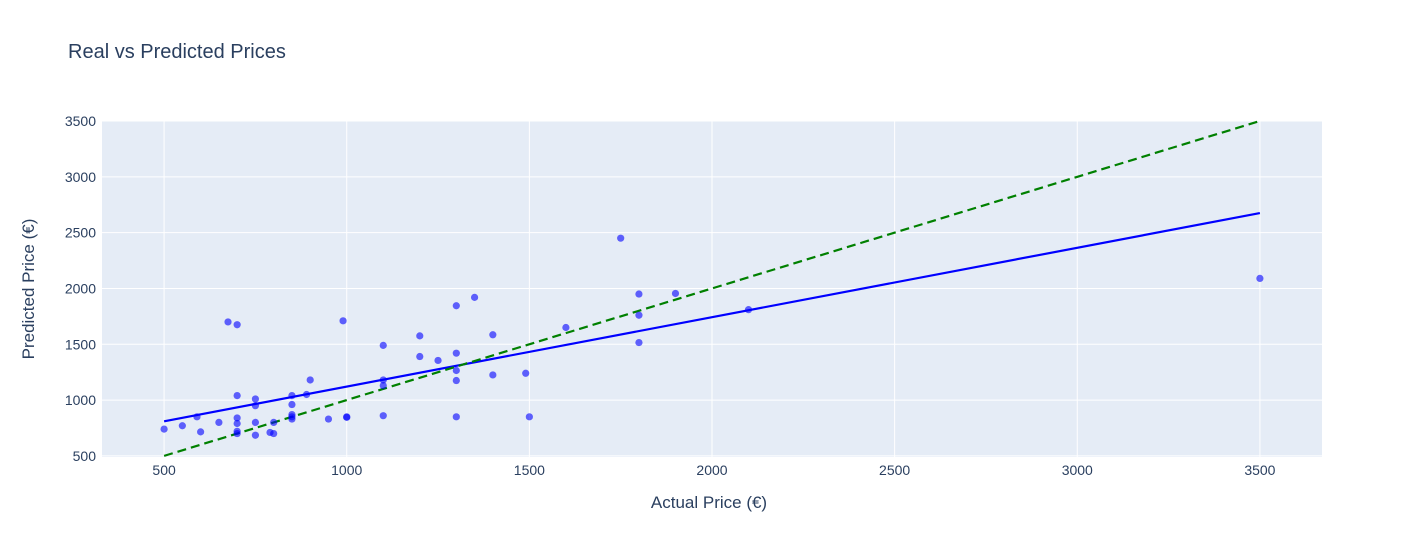  What do you see at coordinates (80, 177) in the screenshot?
I see `y-tick-label: 3000` at bounding box center [80, 177].